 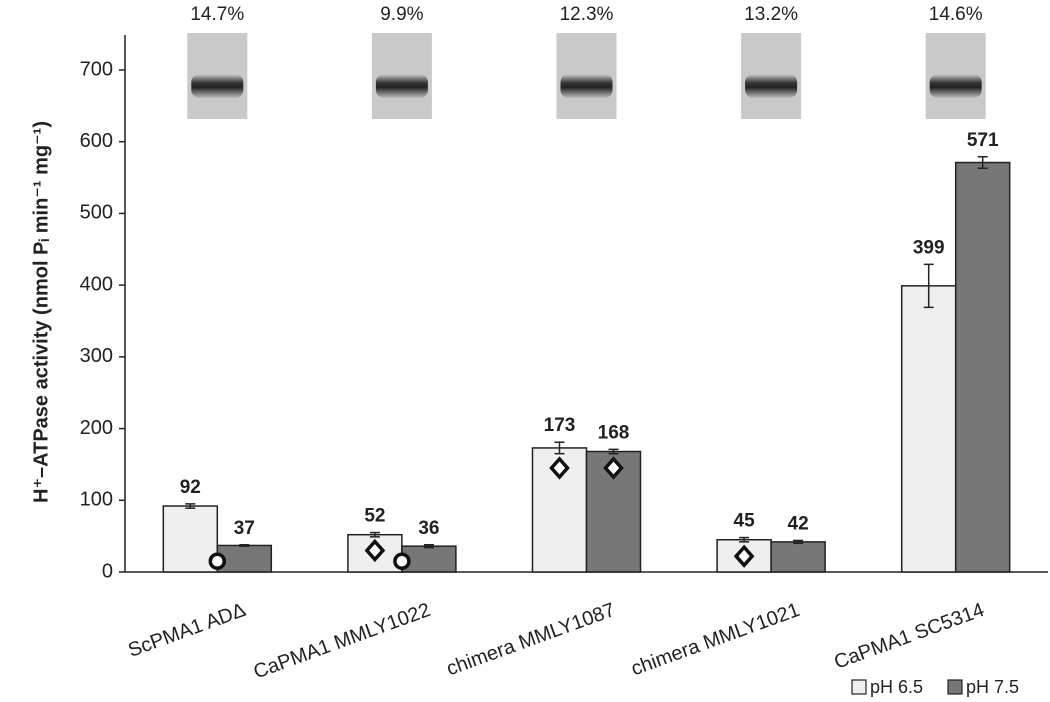 What do you see at coordinates (96, 69) in the screenshot?
I see `y-tick-label: 700` at bounding box center [96, 69].